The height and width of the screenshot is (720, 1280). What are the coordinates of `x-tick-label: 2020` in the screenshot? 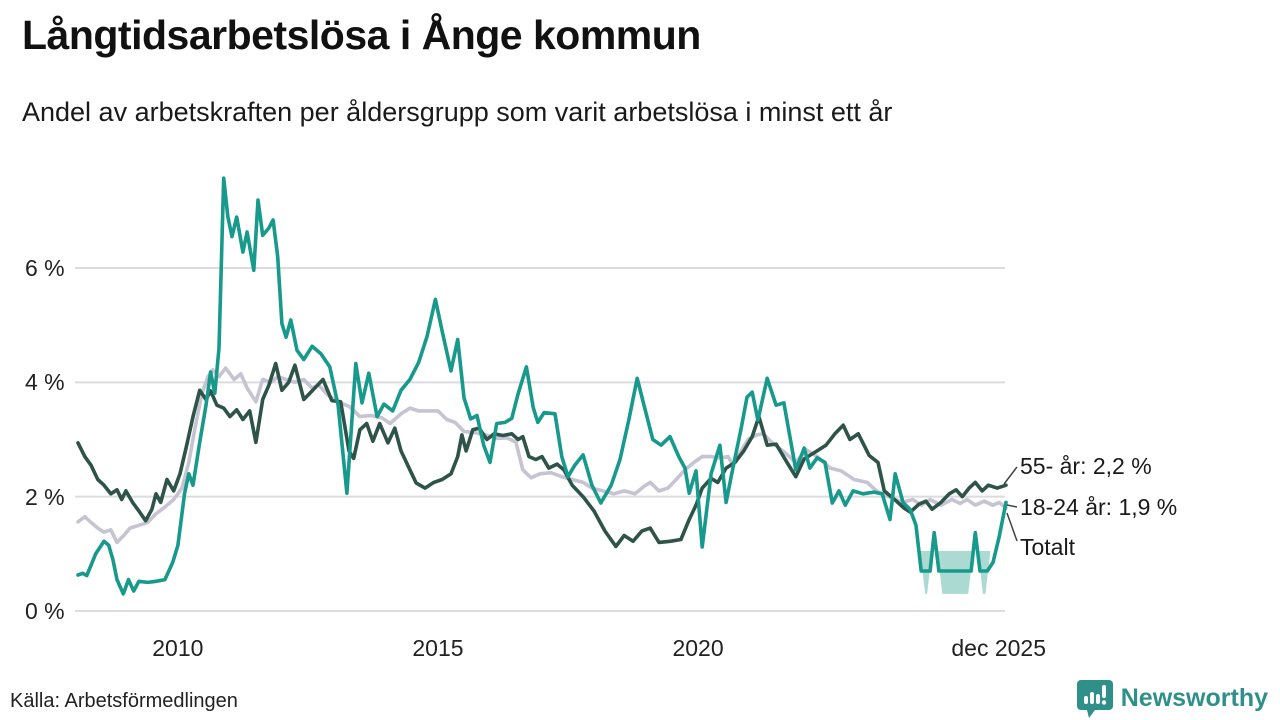 It's located at (698, 648).